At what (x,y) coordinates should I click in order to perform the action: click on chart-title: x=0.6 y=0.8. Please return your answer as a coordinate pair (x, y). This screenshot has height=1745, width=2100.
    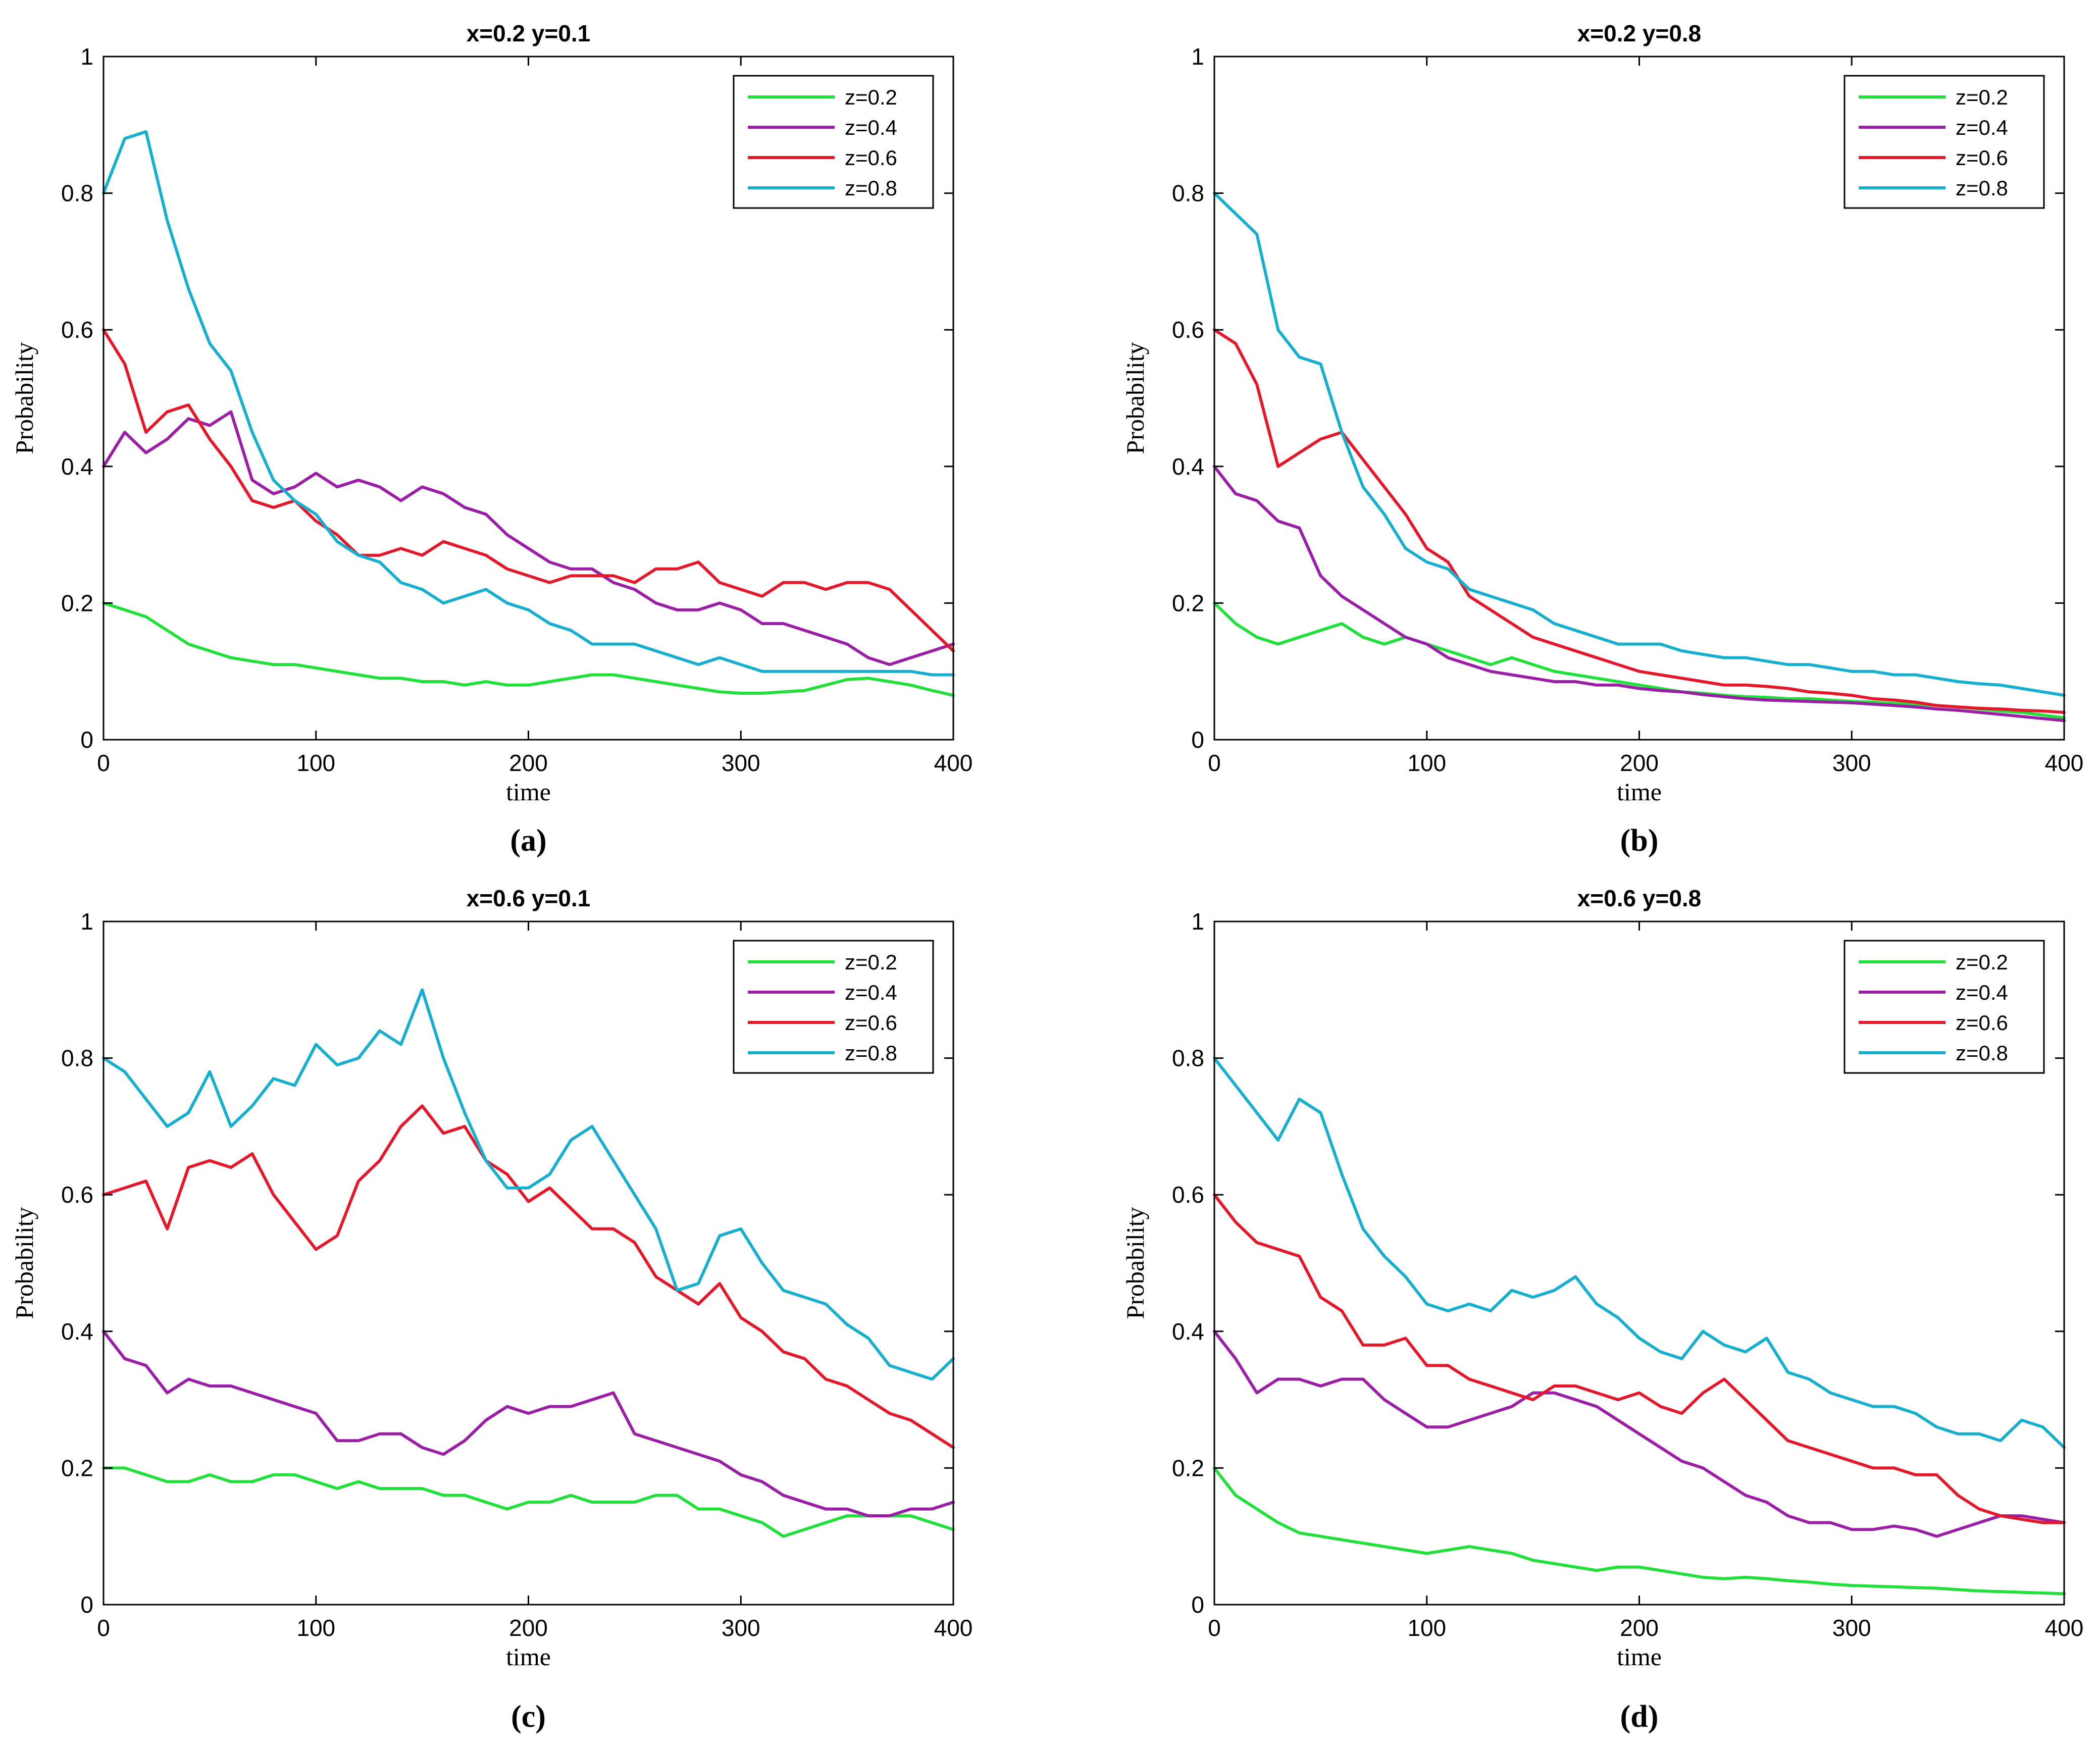
    Looking at the image, I should click on (1639, 898).